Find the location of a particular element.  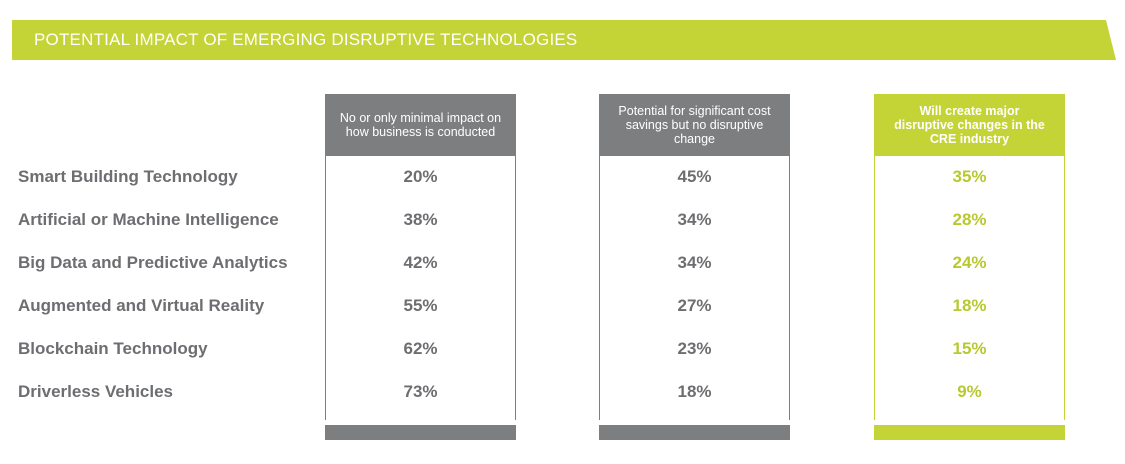

banner-shape is located at coordinates (564, 40).